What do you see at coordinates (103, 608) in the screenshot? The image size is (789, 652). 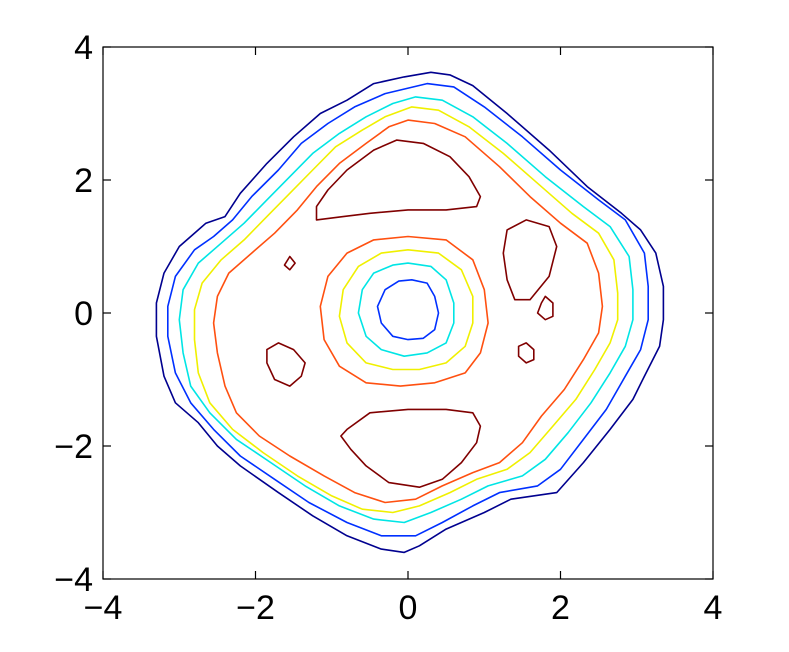 I see `x-tick-label: −4` at bounding box center [103, 608].